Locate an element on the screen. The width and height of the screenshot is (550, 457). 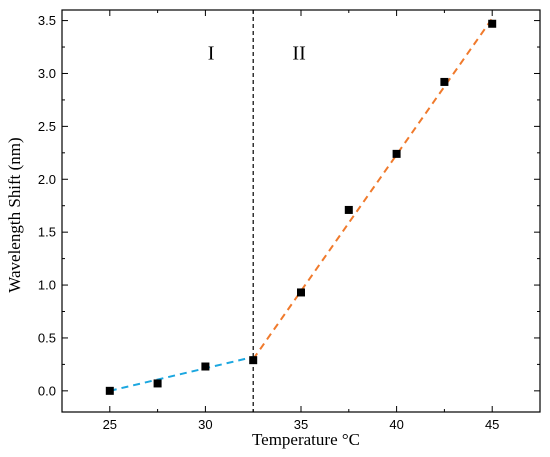
y-tick-label: 3.0 is located at coordinates (47, 73).